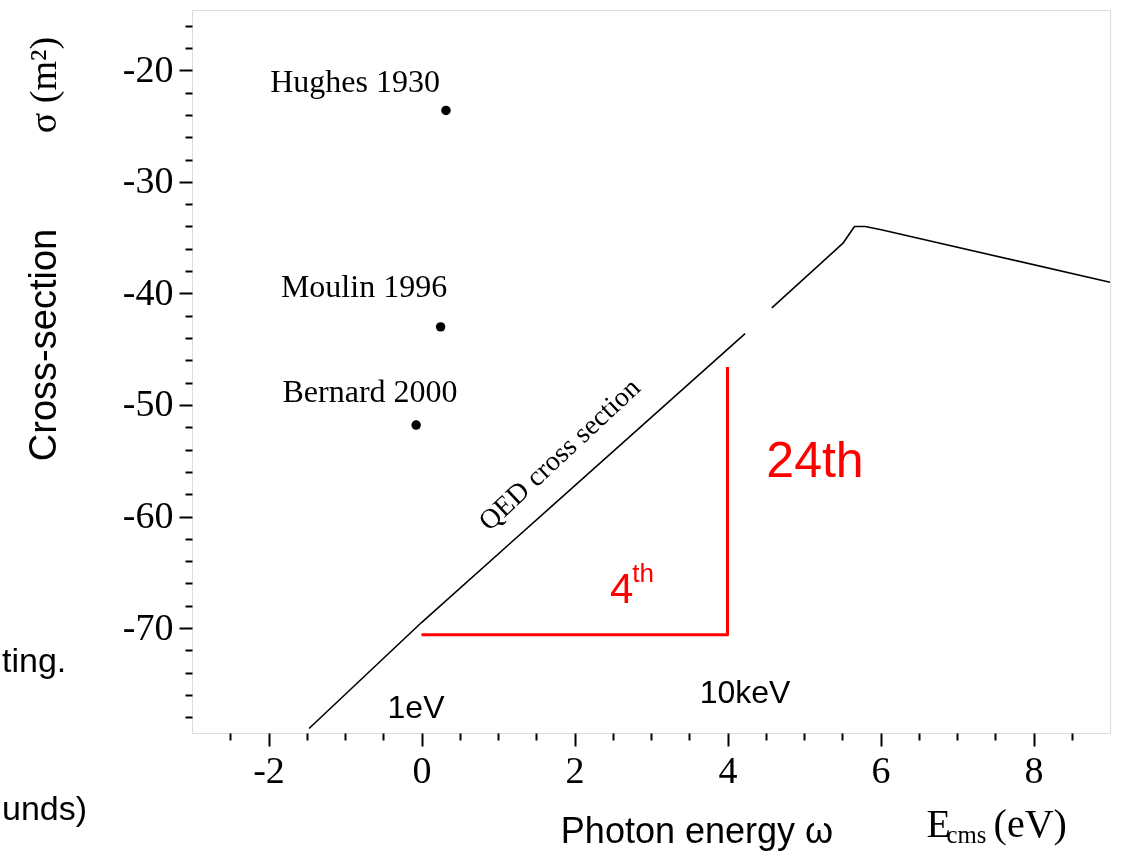  Describe the element at coordinates (43, 85) in the screenshot. I see `y-axis-title: σ (m²)` at that location.